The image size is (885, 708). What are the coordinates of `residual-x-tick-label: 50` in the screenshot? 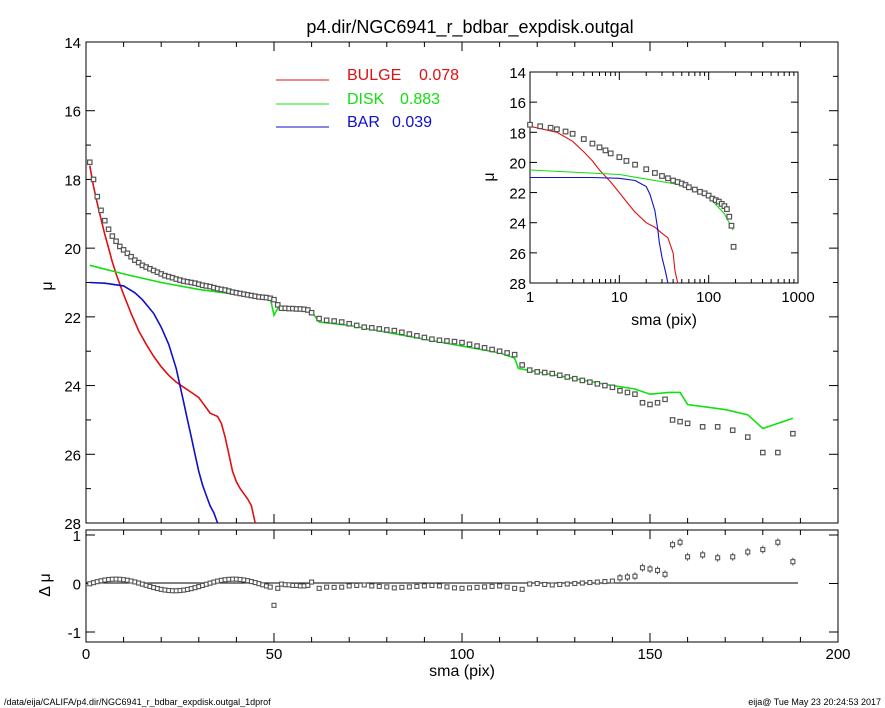 It's located at (274, 654).